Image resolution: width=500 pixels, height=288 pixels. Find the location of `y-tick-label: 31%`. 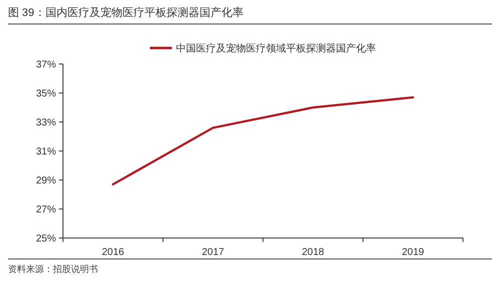

y-tick-label: 31% is located at coordinates (46, 152).